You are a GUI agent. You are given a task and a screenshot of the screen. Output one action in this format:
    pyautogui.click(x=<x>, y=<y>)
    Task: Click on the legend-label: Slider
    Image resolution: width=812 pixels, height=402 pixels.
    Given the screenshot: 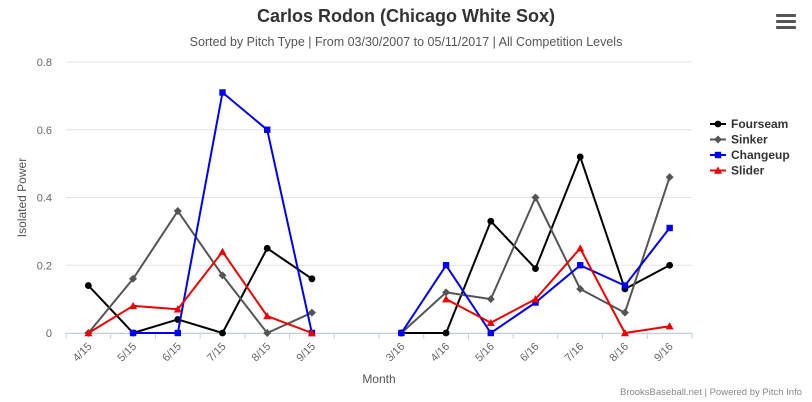 What is the action you would take?
    pyautogui.click(x=748, y=171)
    